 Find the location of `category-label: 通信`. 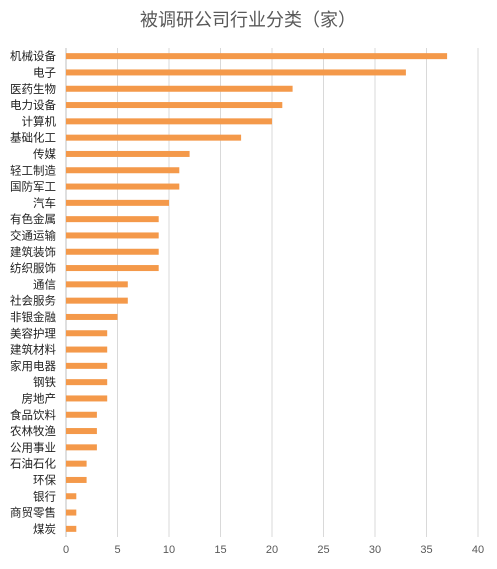

category-label: 通信 is located at coordinates (44, 284).